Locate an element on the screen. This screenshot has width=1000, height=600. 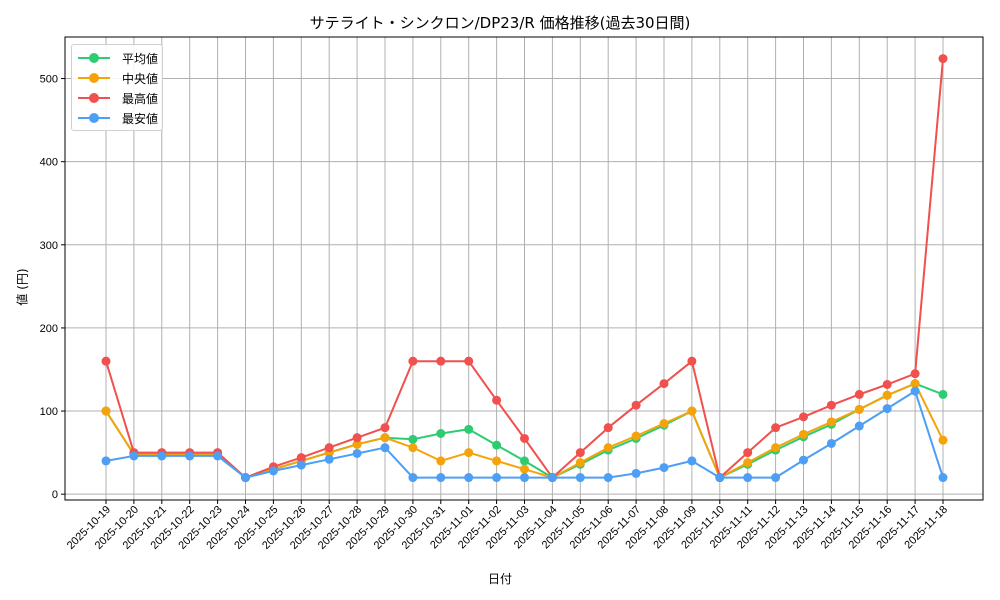
svg-text: 400 is located at coordinates (49, 163).